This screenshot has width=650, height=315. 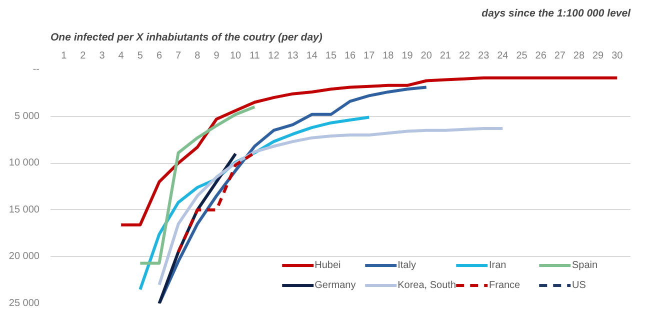 What do you see at coordinates (618, 56) in the screenshot?
I see `x-tick-label: 30` at bounding box center [618, 56].